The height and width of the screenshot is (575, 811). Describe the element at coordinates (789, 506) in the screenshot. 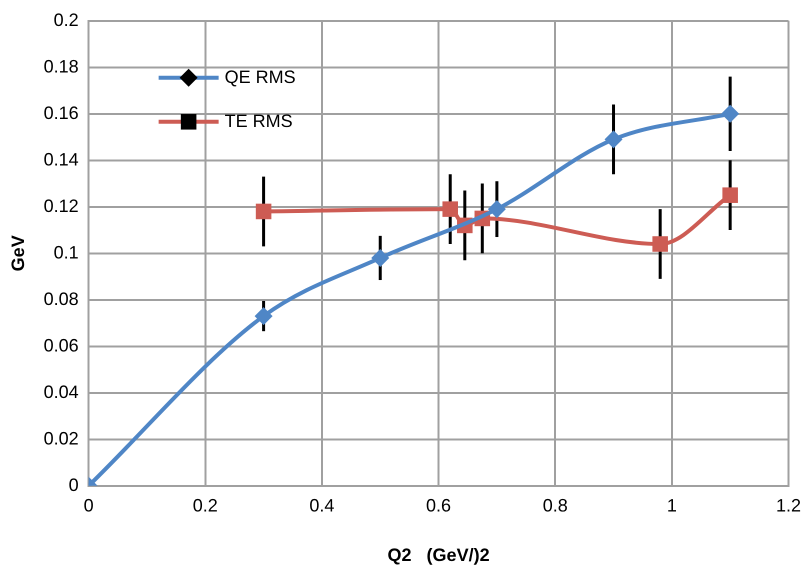

I see `x-tick-label: 1.2` at that location.